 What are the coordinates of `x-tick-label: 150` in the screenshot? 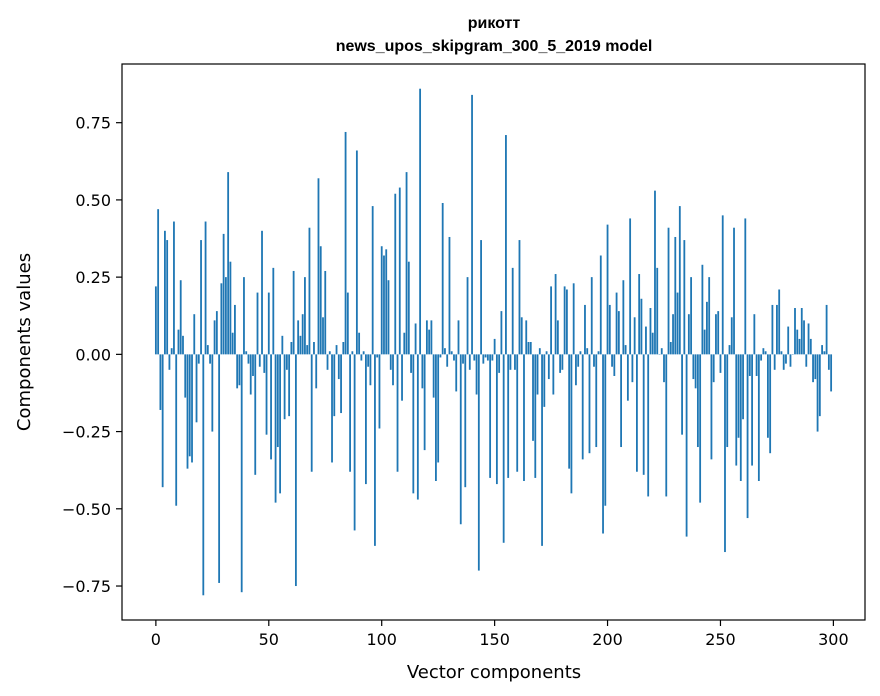 It's located at (494, 639).